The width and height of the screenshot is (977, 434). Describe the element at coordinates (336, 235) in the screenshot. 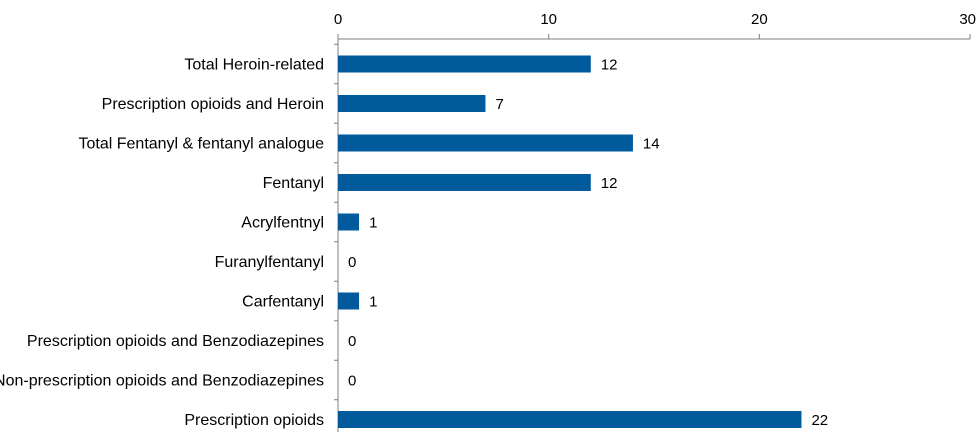

I see `y-axis` at that location.